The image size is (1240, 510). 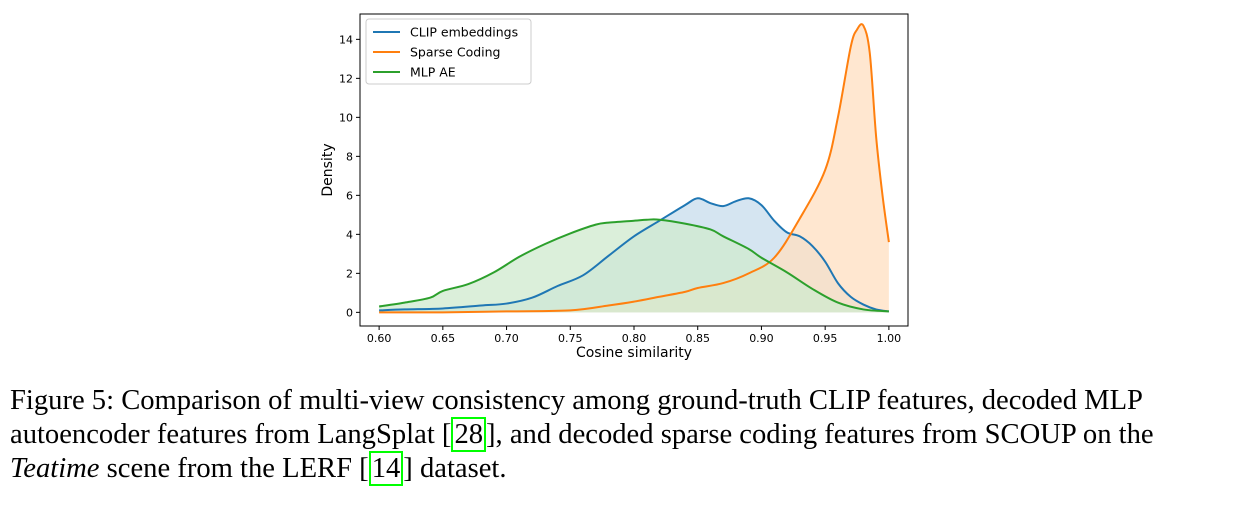 I want to click on x-tick-label: 0.60, so click(x=379, y=338).